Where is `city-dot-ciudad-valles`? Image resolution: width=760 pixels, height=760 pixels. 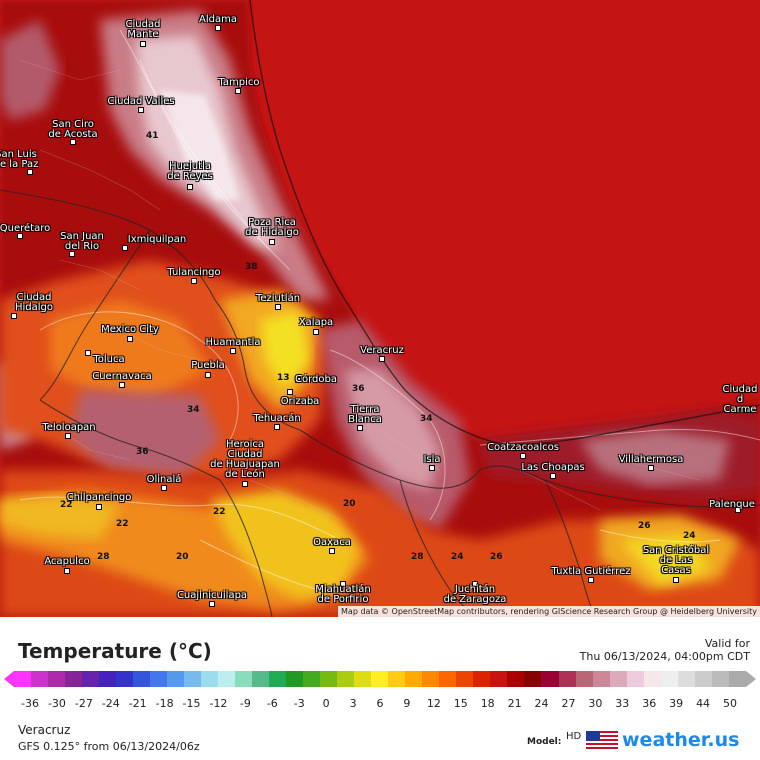
city-dot-ciudad-valles is located at coordinates (141, 110).